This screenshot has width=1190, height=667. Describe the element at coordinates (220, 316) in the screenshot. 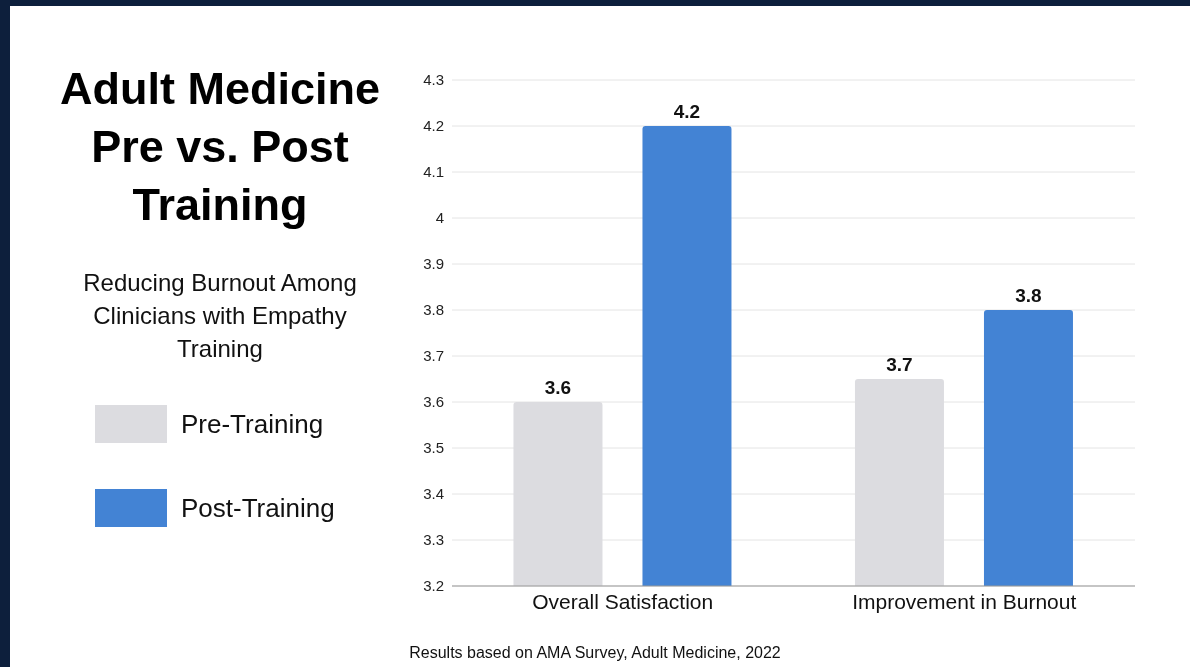

I see `text: Reducing Burnout Among Clinicians with Empathy Training` at that location.